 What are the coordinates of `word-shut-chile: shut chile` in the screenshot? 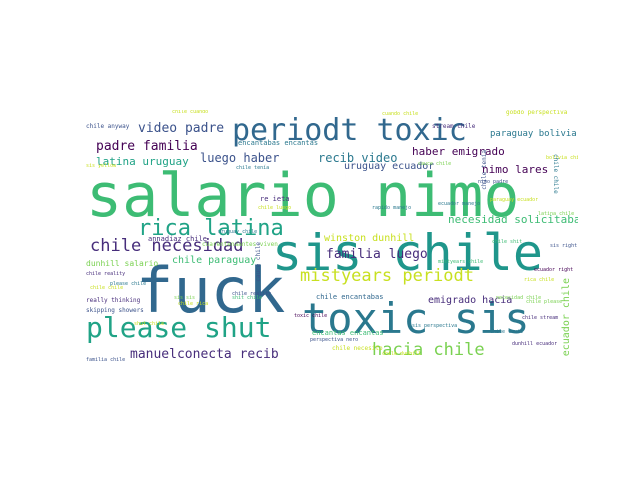 It's located at (149, 324).